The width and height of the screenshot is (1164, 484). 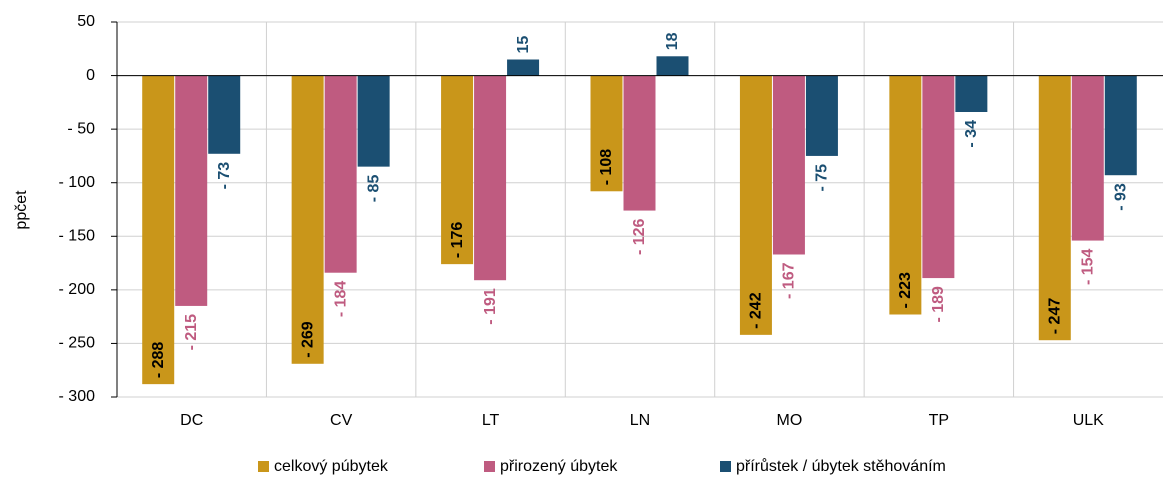 I want to click on value-label: - 176, so click(x=457, y=240).